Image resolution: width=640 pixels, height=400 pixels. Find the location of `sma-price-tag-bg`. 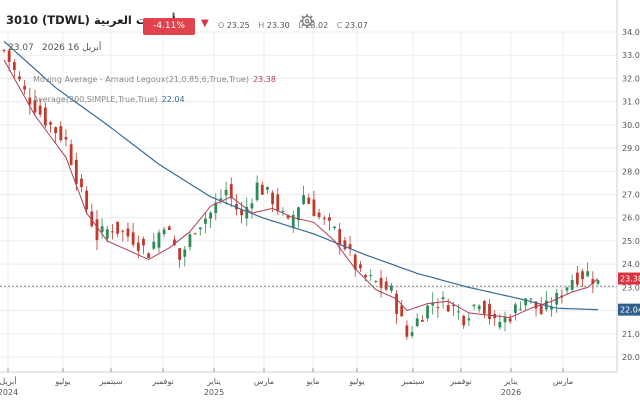

sma-price-tag-bg is located at coordinates (629, 309).